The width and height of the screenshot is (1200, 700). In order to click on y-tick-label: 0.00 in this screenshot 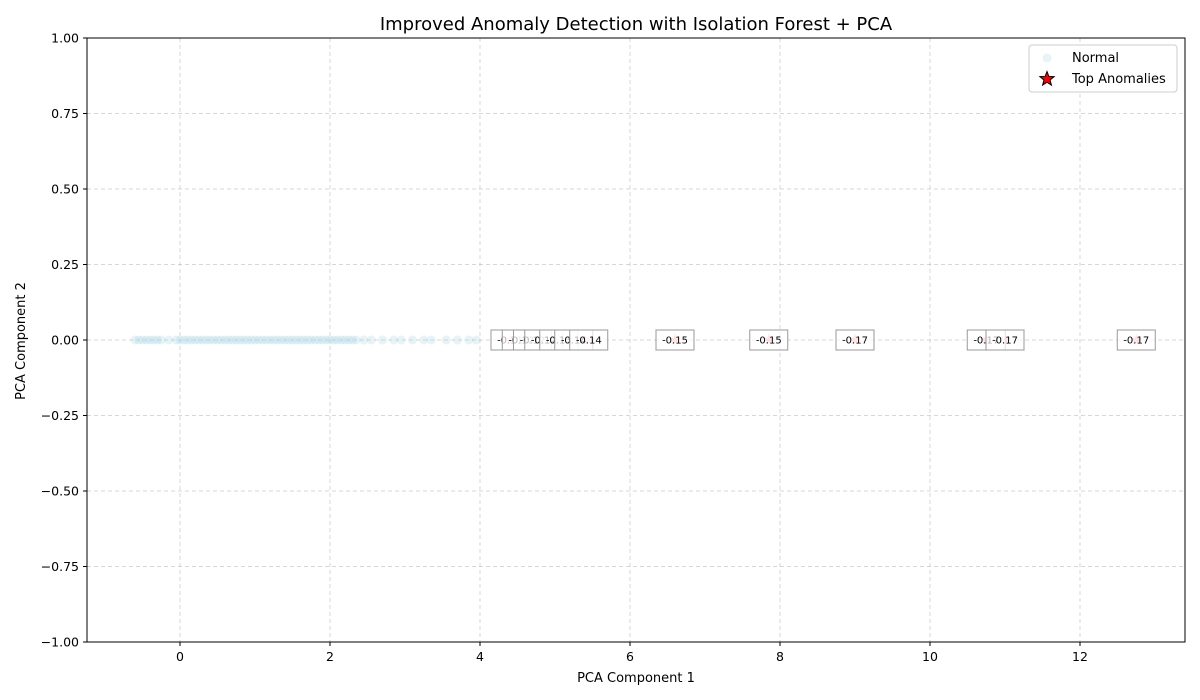, I will do `click(65, 340)`.